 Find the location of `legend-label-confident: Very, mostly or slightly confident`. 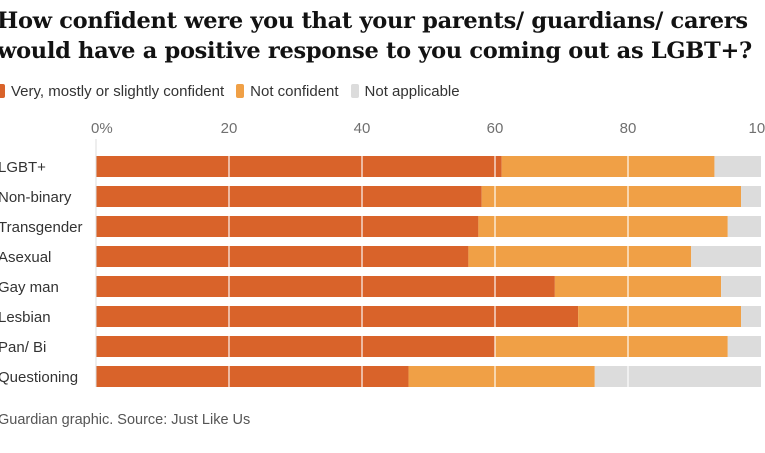

legend-label-confident: Very, mostly or slightly confident is located at coordinates (118, 91).